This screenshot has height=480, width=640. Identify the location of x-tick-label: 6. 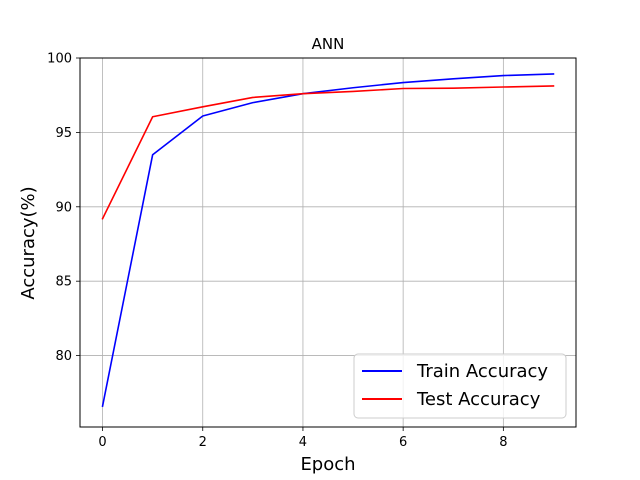
(403, 442).